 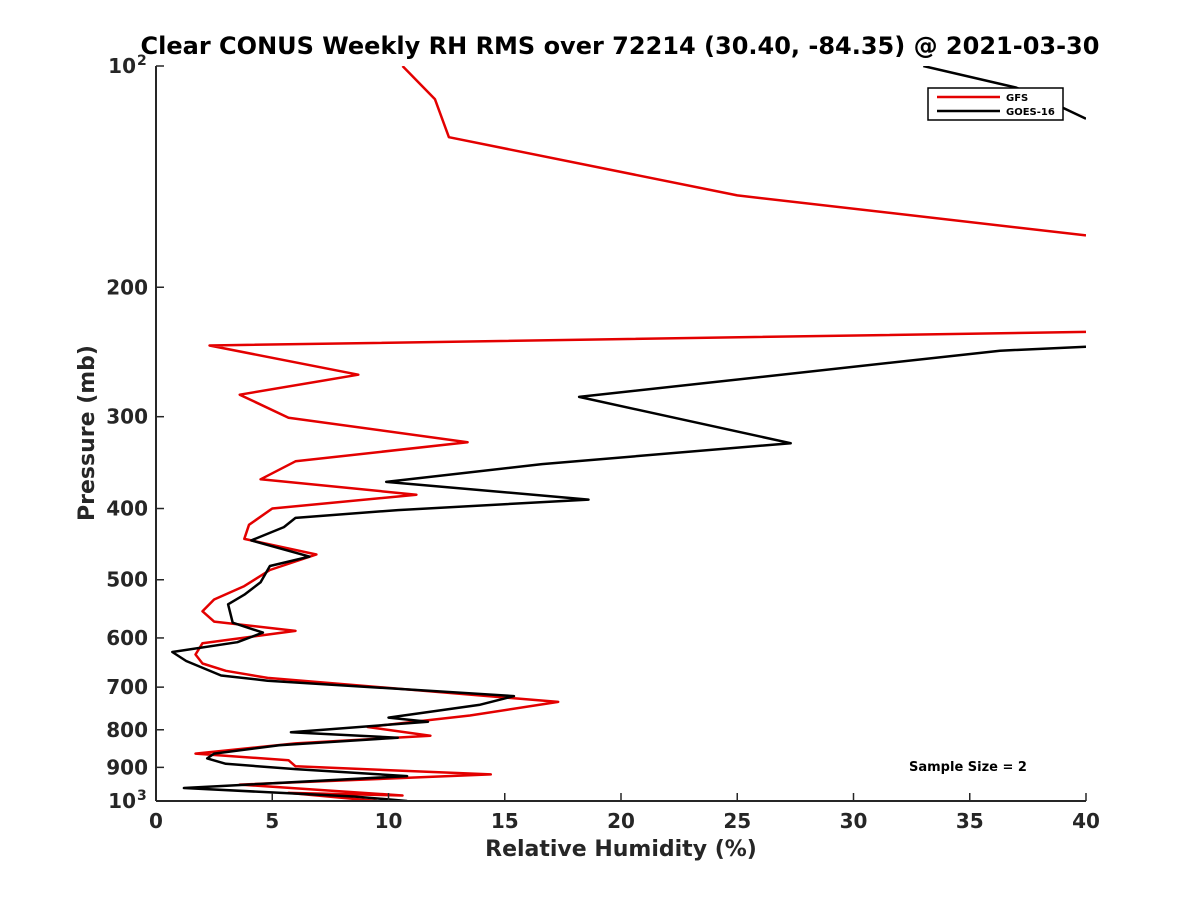 I want to click on y-tick-exponent: 2, so click(x=142, y=61).